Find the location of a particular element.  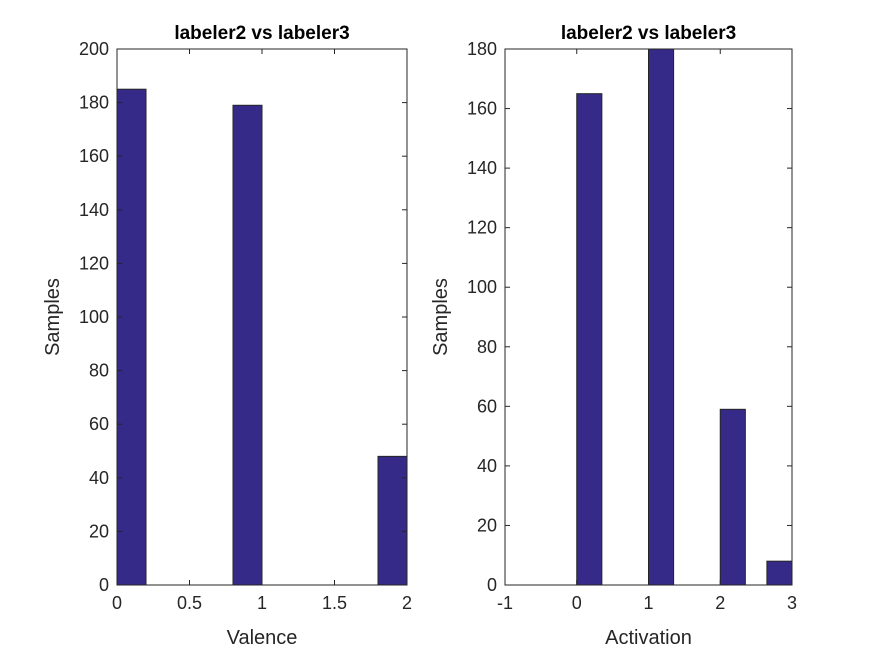

x-tick-label: 1.5 is located at coordinates (334, 603).